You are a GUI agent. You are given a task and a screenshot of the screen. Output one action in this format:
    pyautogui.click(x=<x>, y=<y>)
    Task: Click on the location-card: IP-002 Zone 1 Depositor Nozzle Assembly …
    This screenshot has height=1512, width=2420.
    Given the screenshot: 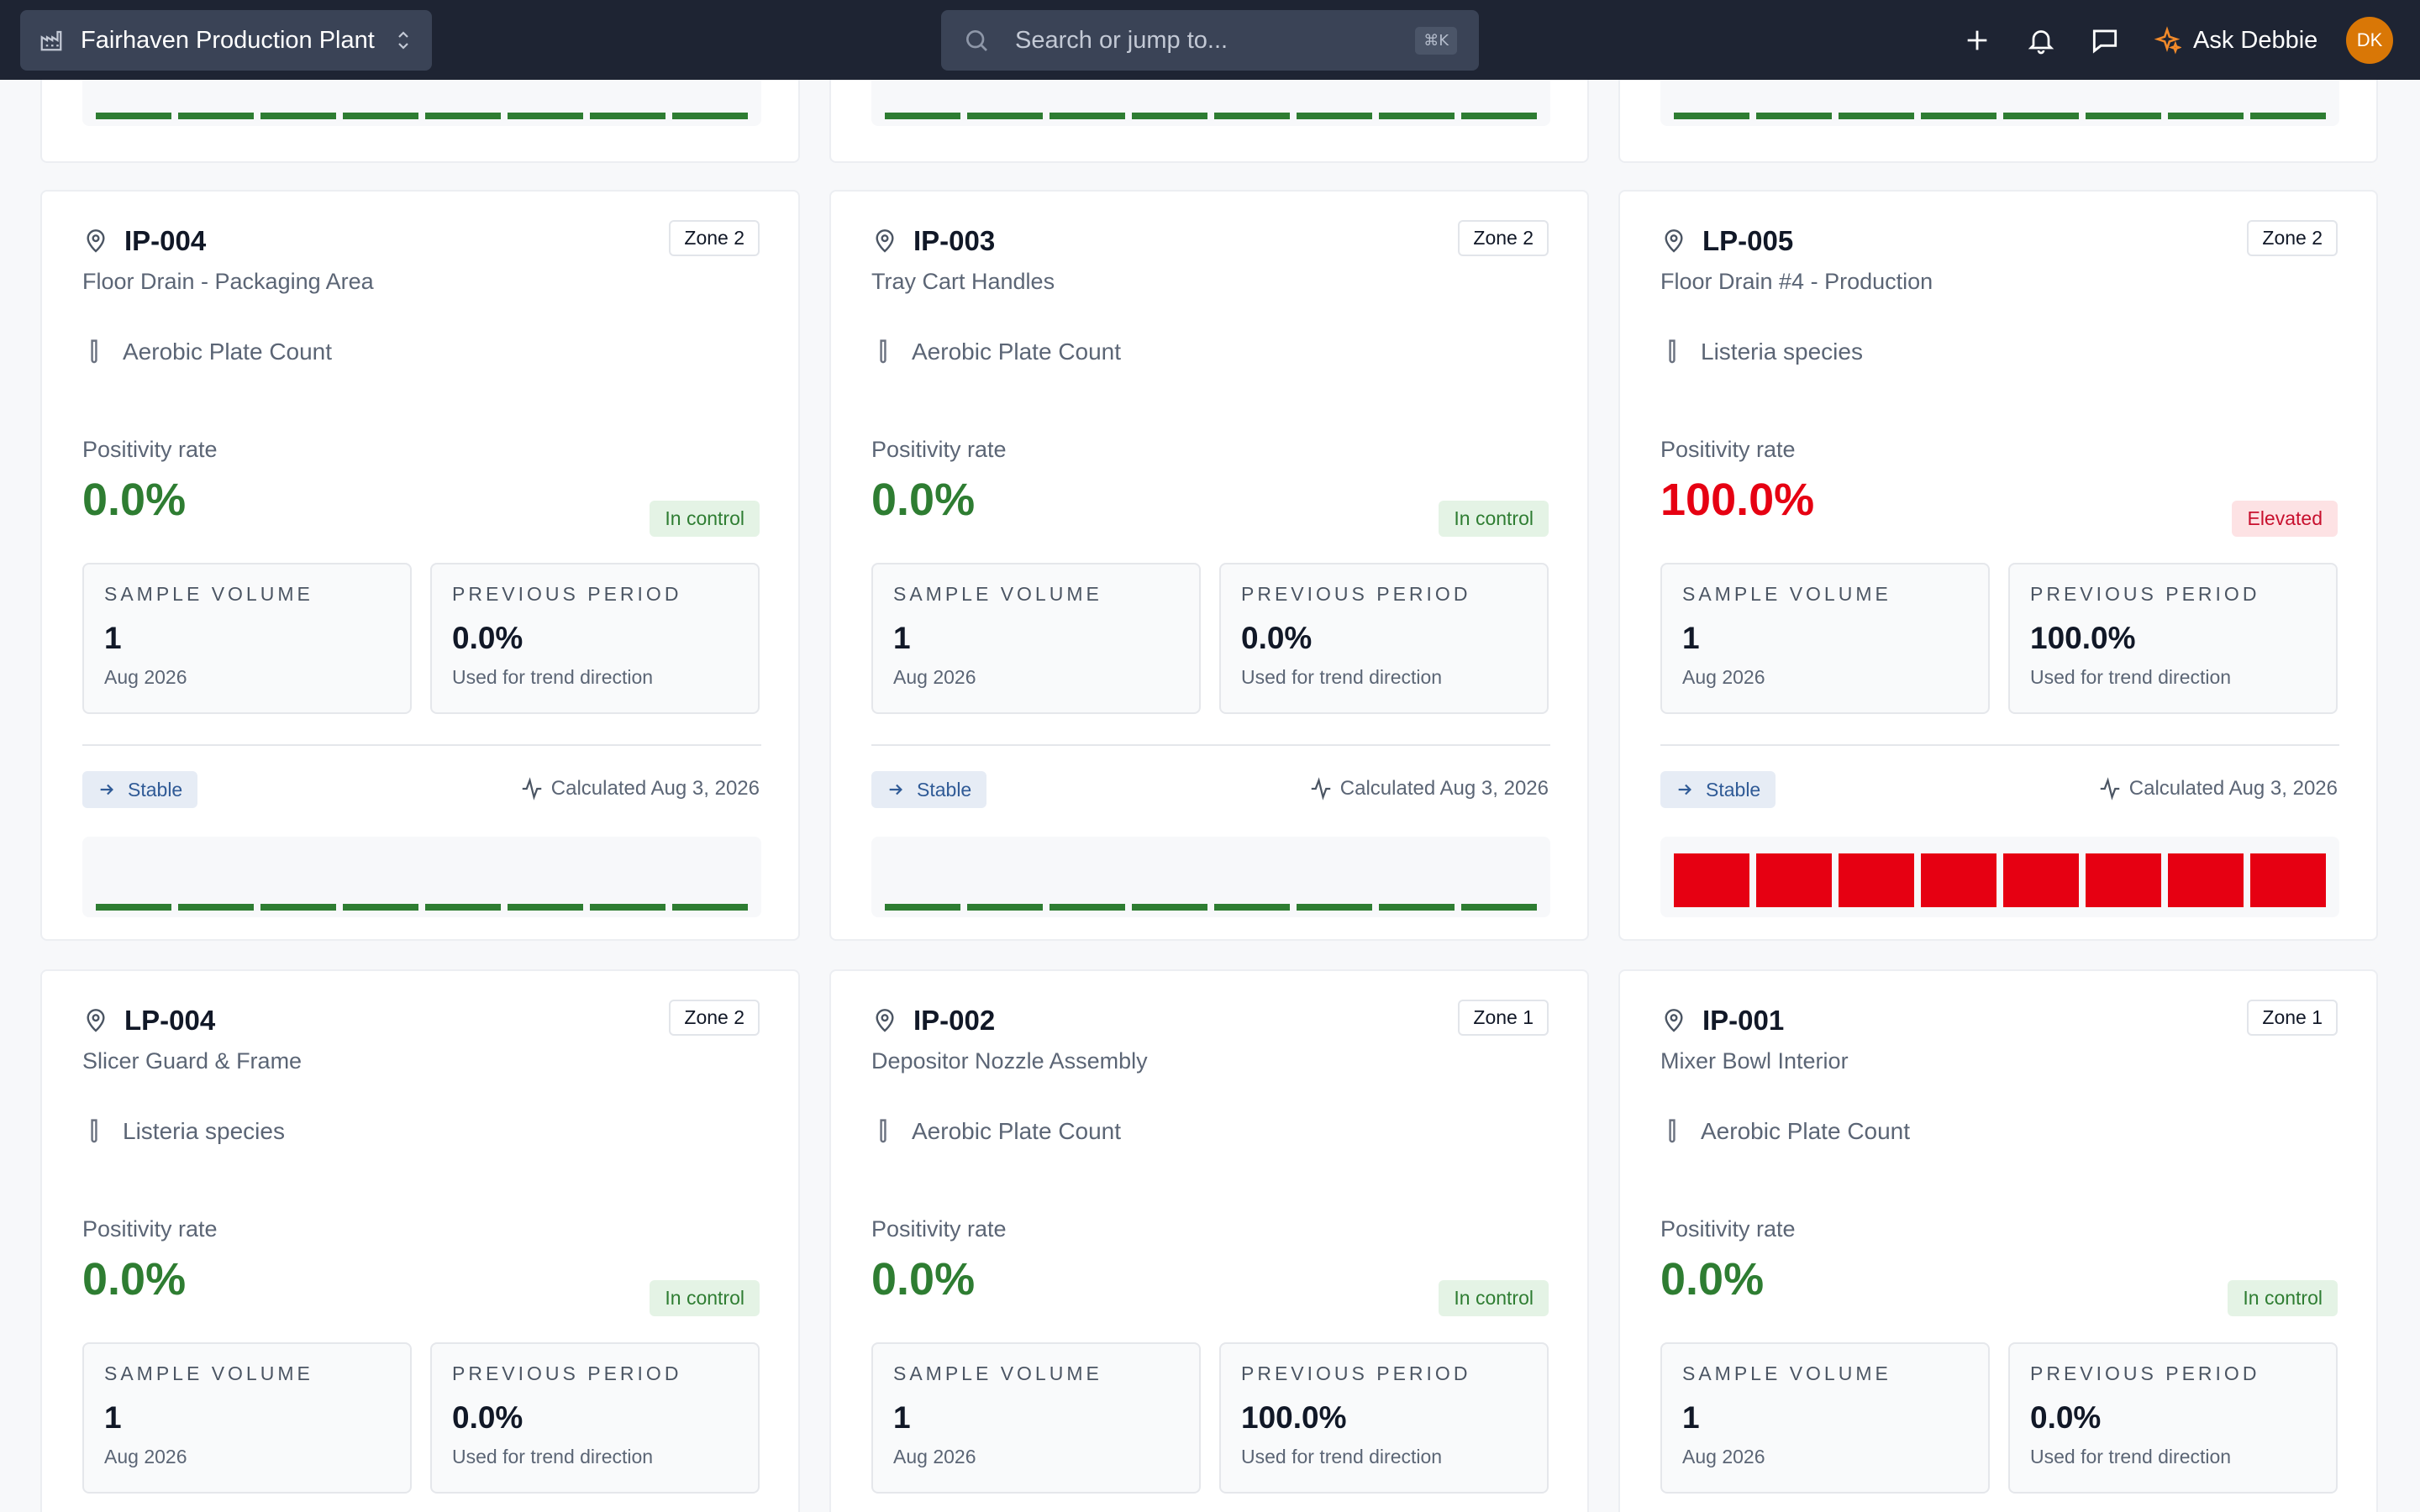 What is the action you would take?
    pyautogui.click(x=1209, y=1240)
    